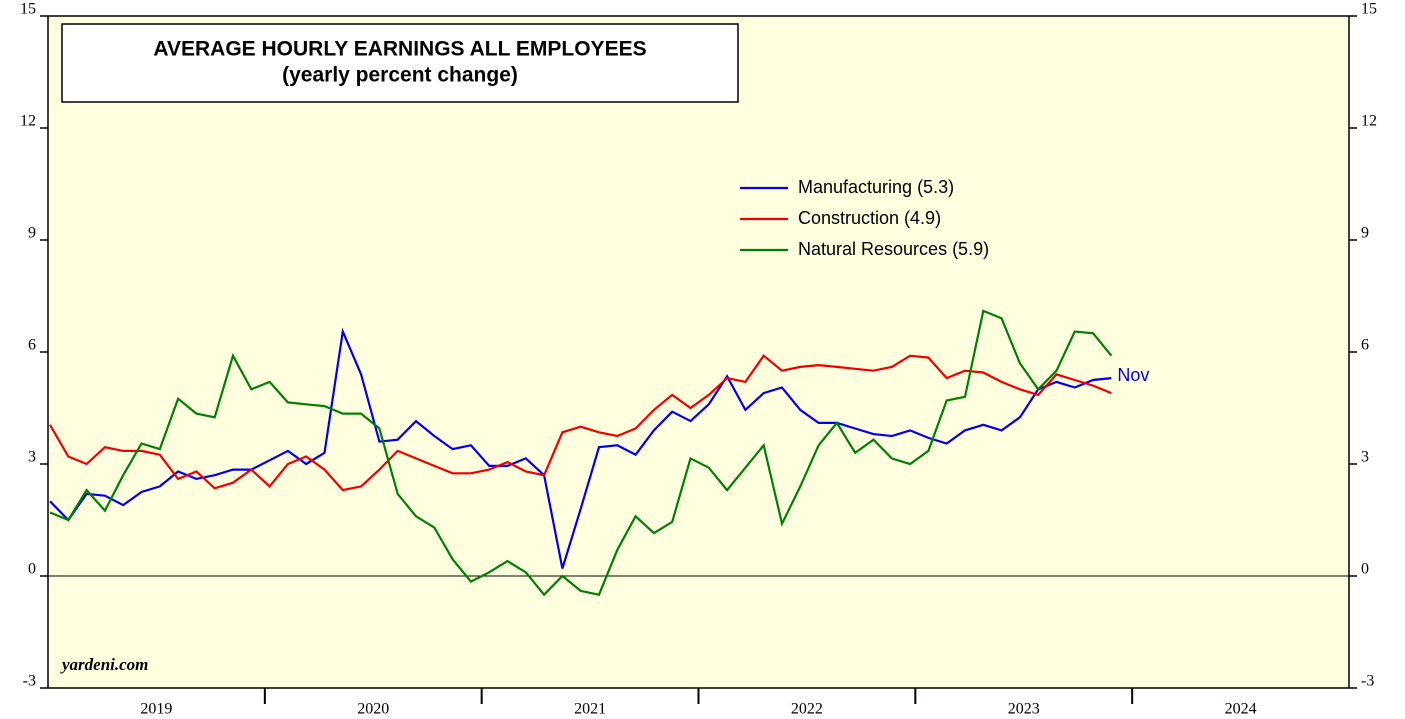 The height and width of the screenshot is (719, 1405). Describe the element at coordinates (29, 681) in the screenshot. I see `y-tick-label: -3` at that location.